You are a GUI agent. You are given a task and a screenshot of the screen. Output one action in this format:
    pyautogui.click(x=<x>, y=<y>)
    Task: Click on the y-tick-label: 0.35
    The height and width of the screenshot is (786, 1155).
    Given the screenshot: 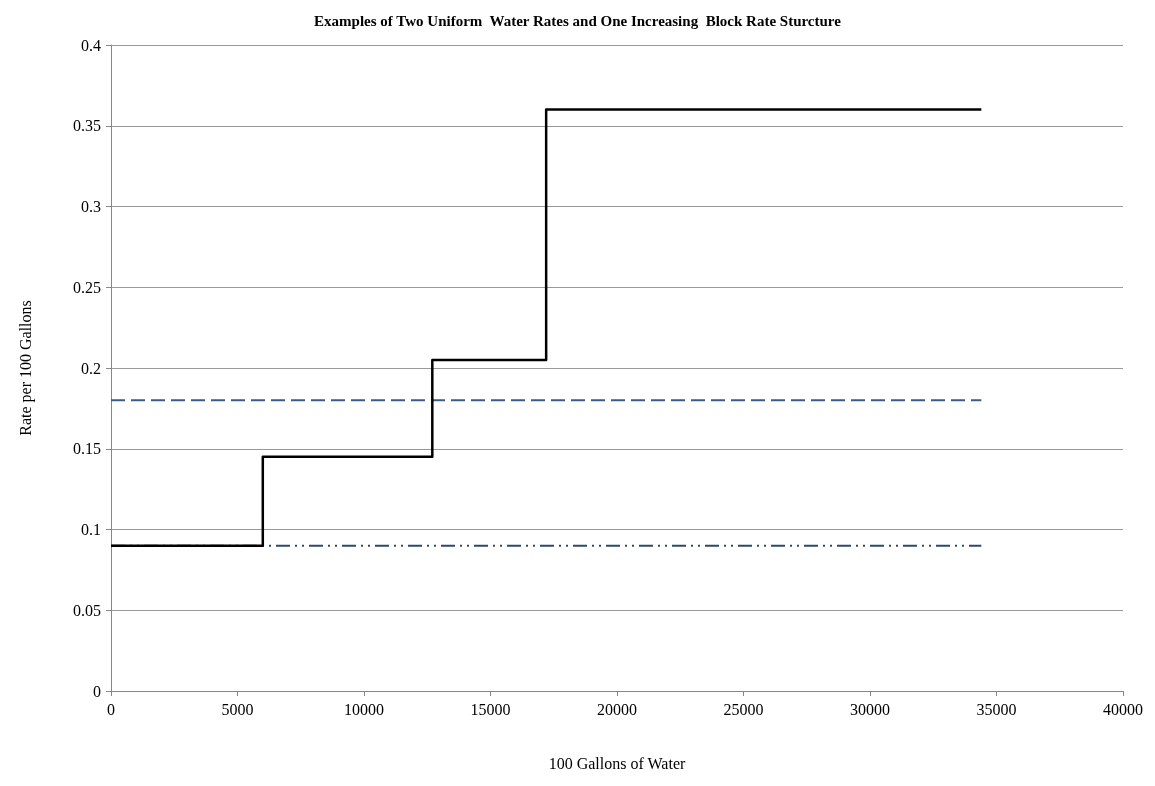 What is the action you would take?
    pyautogui.click(x=87, y=126)
    